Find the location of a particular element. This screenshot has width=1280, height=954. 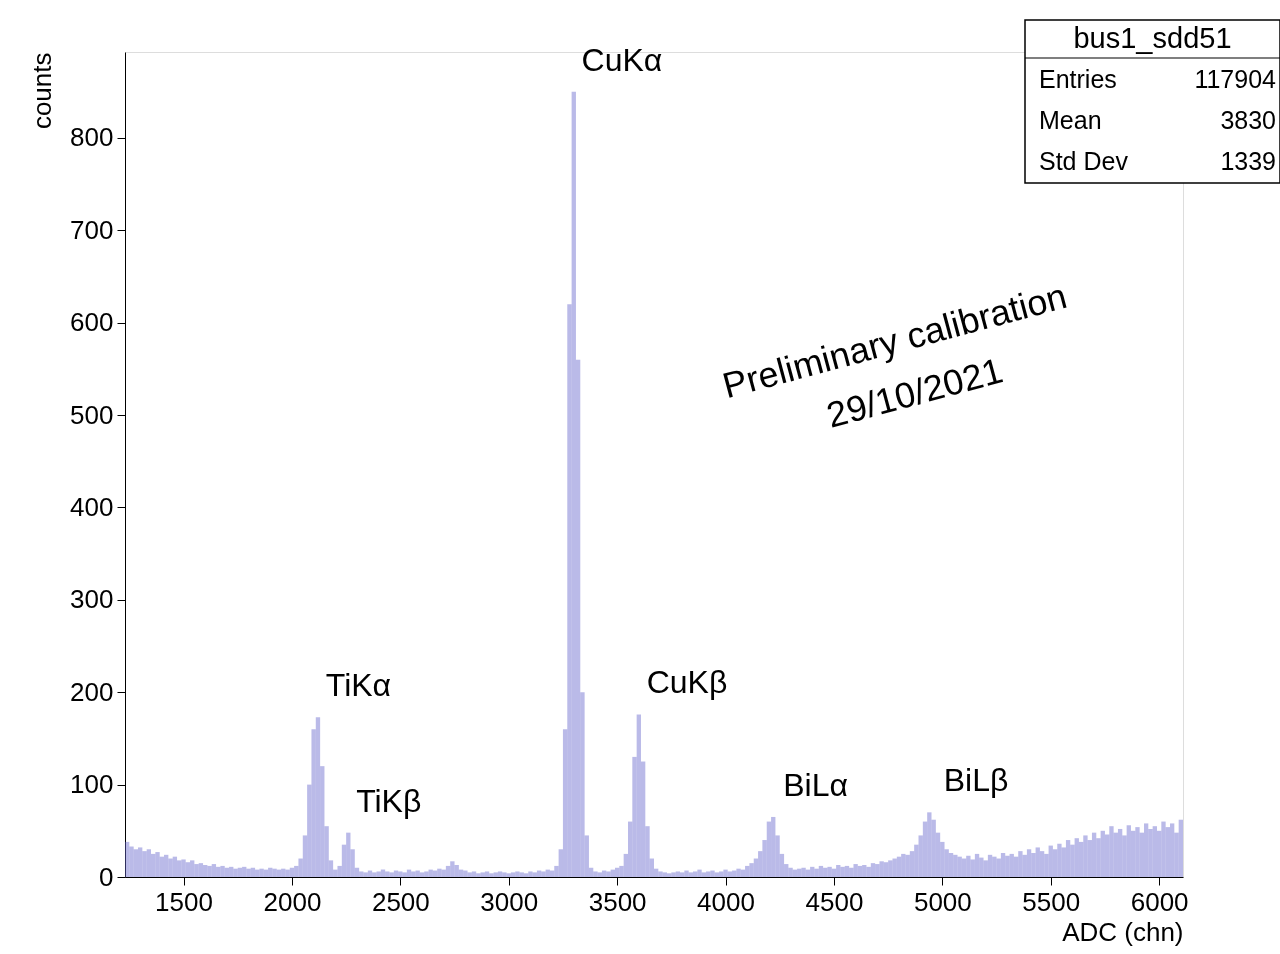

y-tick-label: 600 is located at coordinates (92, 322).